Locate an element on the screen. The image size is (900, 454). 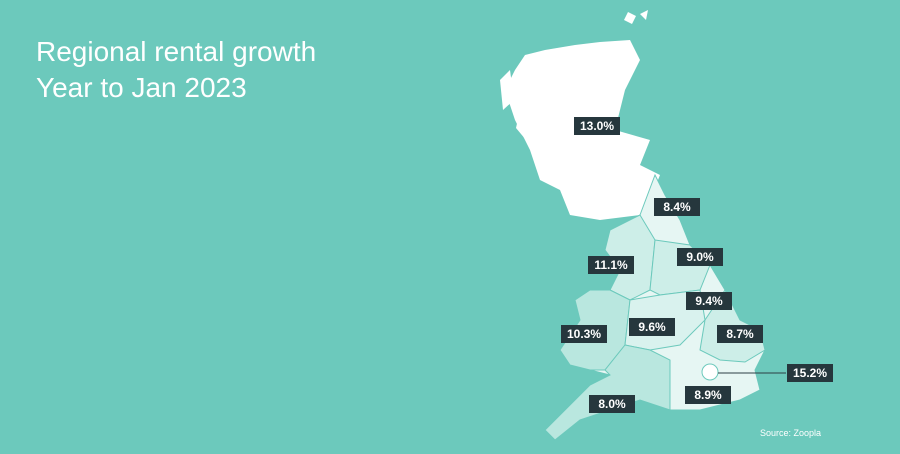
scotland is located at coordinates (580, 115).